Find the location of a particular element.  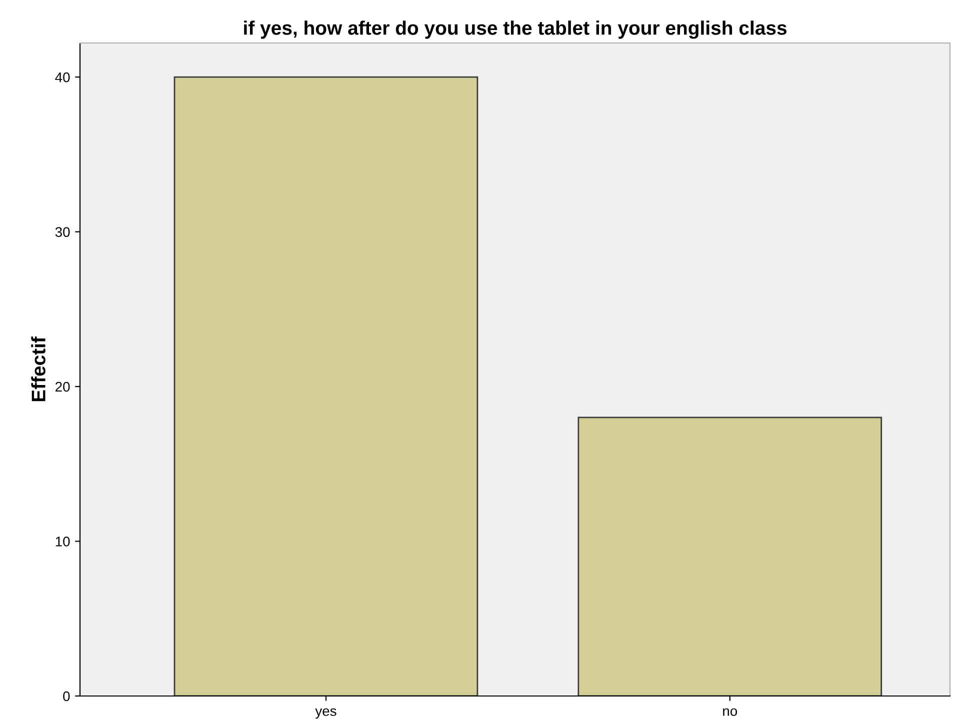

y-axis-title: Effectif is located at coordinates (38, 369).